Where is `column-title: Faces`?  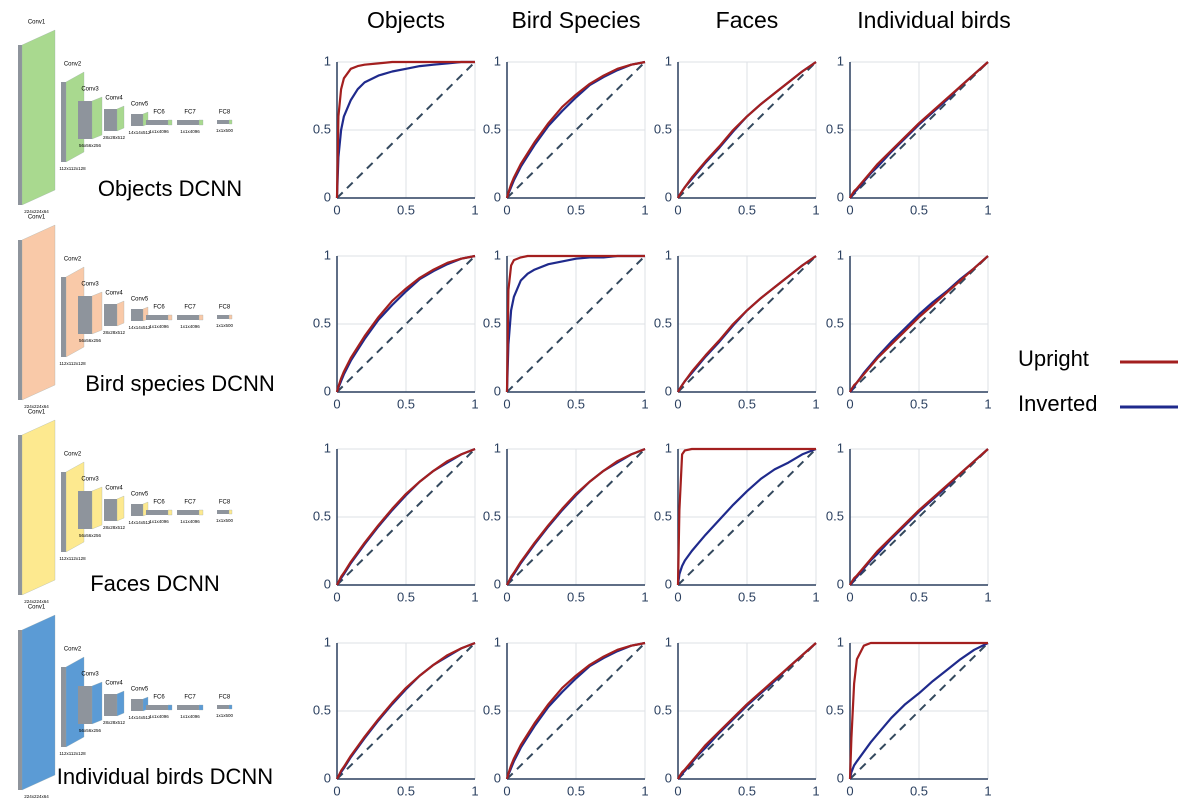
column-title: Faces is located at coordinates (747, 20).